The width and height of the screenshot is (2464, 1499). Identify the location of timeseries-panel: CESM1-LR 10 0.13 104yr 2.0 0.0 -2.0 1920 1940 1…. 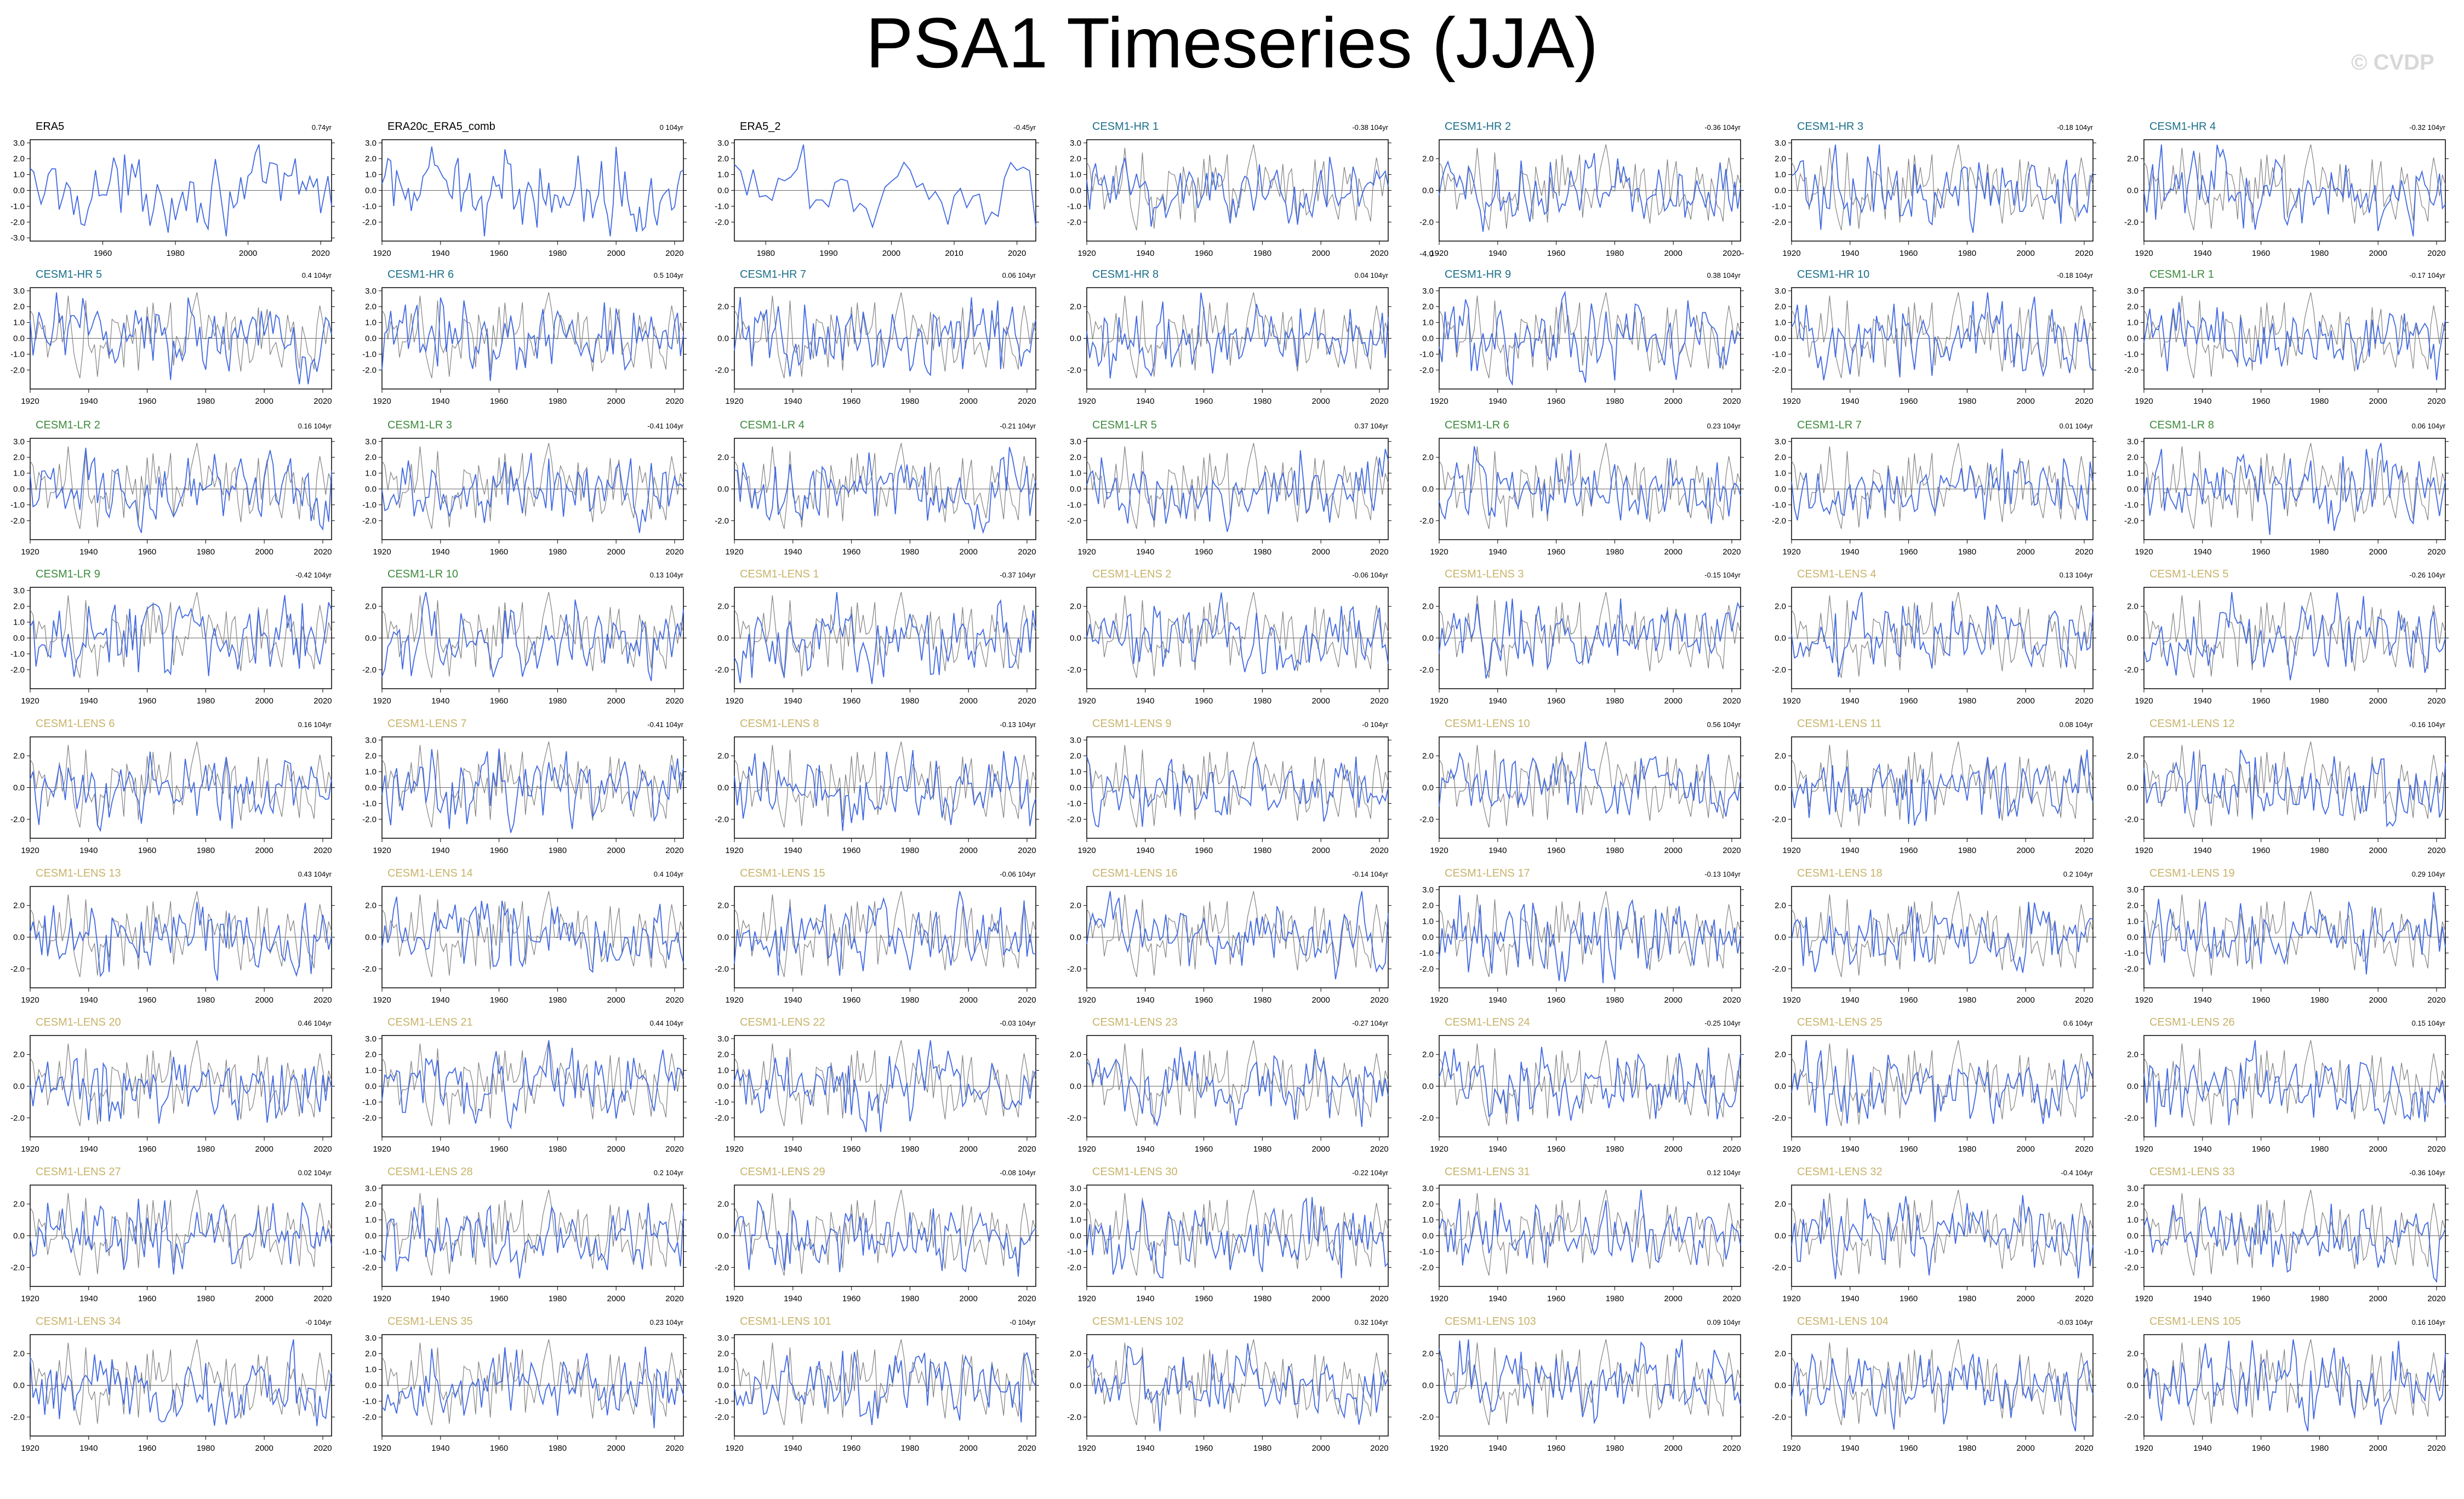
(524, 637).